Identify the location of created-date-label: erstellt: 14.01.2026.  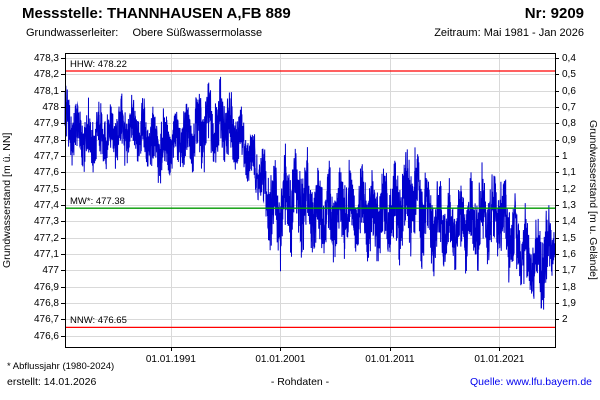
(52, 382).